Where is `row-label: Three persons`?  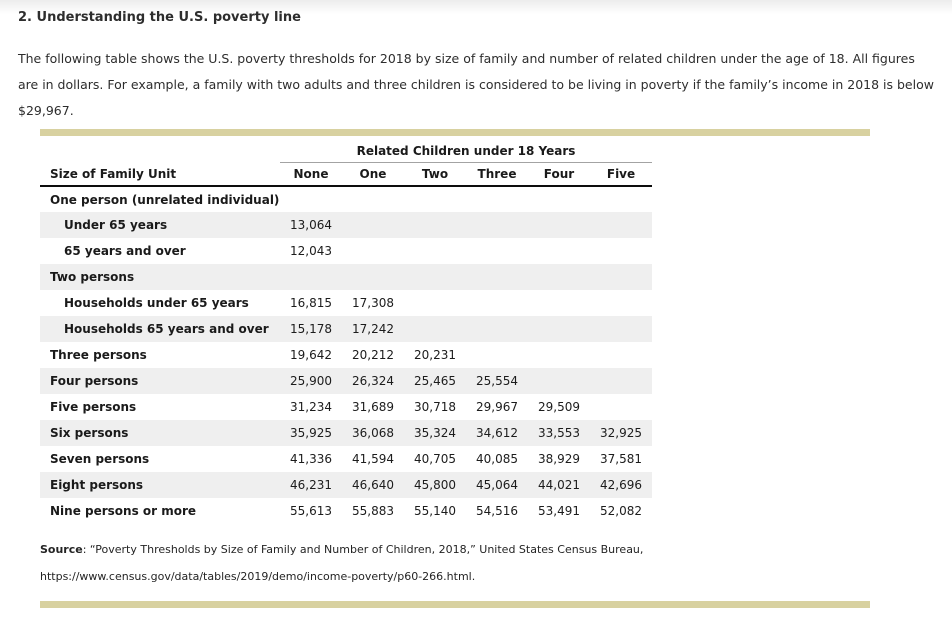
row-label: Three persons is located at coordinates (98, 355).